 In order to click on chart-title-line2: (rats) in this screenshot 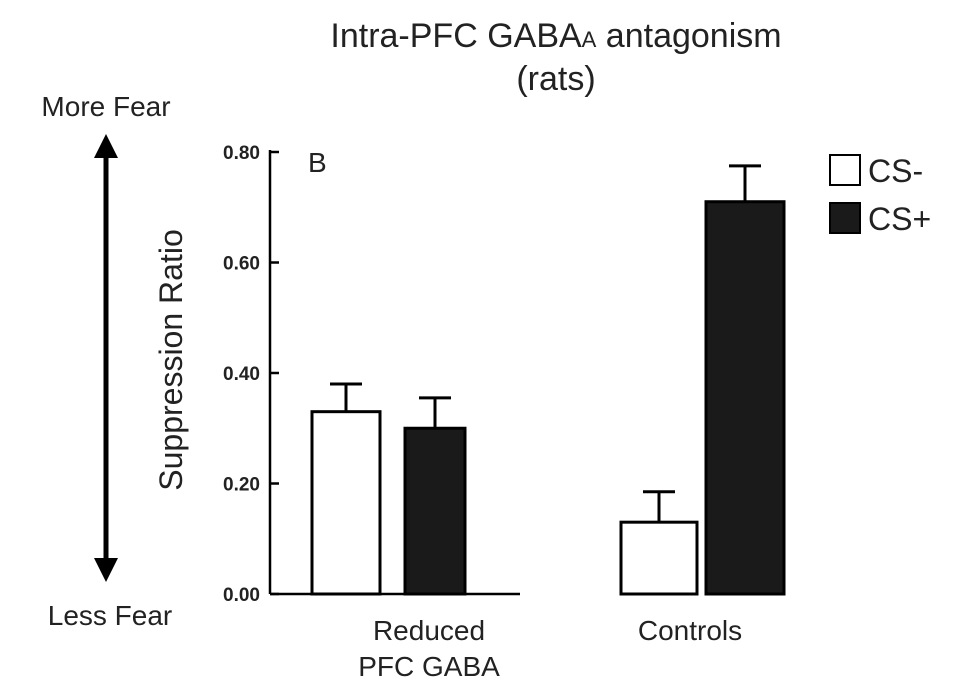, I will do `click(555, 79)`.